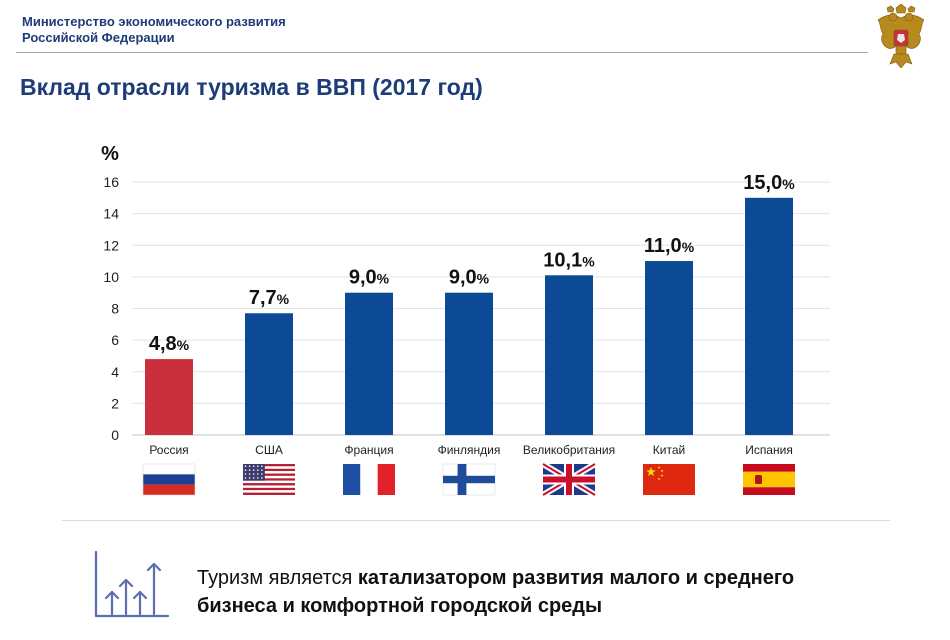 The height and width of the screenshot is (640, 950). What do you see at coordinates (115, 340) in the screenshot?
I see `y-tick-label: 6` at bounding box center [115, 340].